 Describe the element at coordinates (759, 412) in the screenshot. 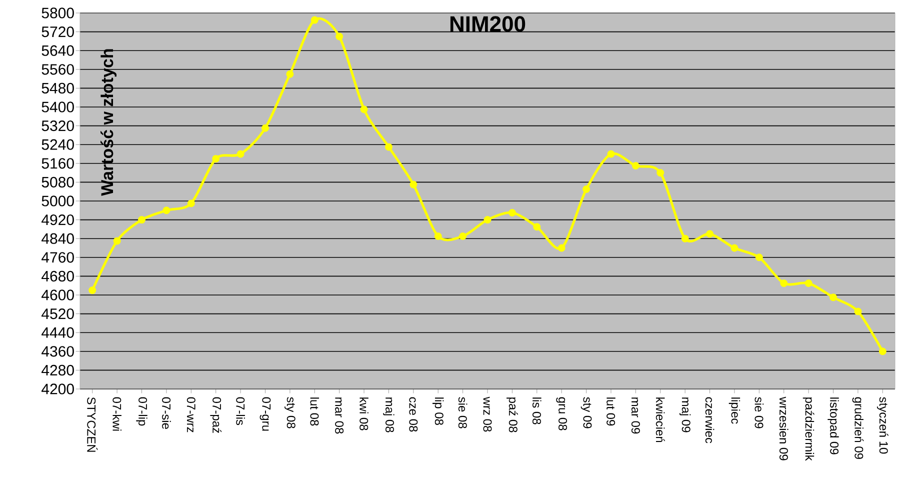

I see `x-tick-label: sie 09` at that location.